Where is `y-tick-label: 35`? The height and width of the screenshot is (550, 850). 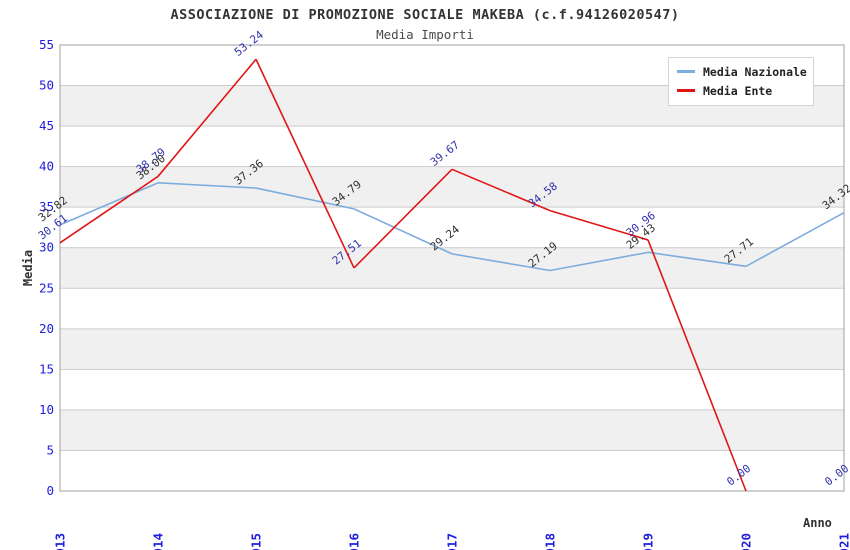 y-tick-label: 35 is located at coordinates (46, 206).